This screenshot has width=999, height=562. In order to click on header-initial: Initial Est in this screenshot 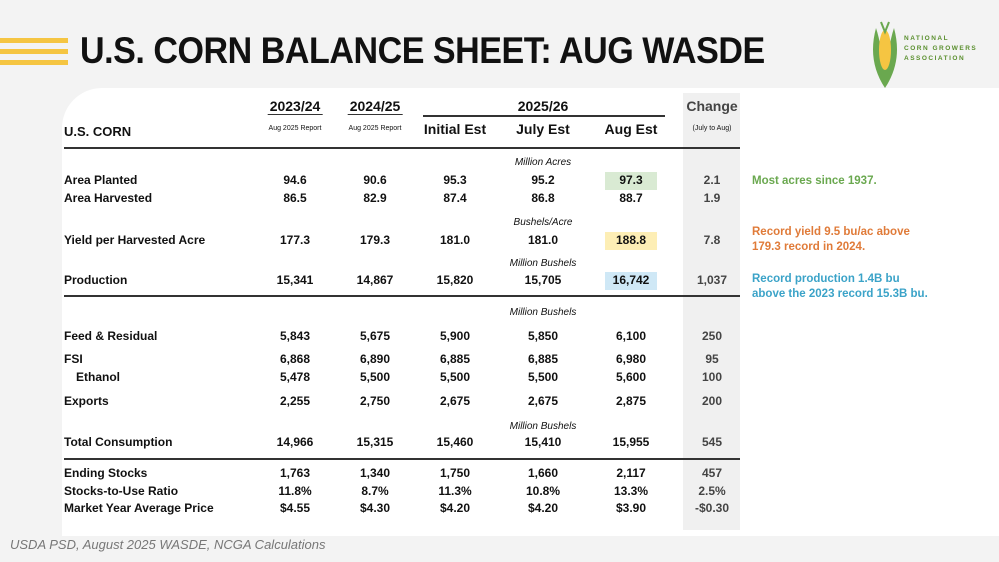, I will do `click(455, 129)`.